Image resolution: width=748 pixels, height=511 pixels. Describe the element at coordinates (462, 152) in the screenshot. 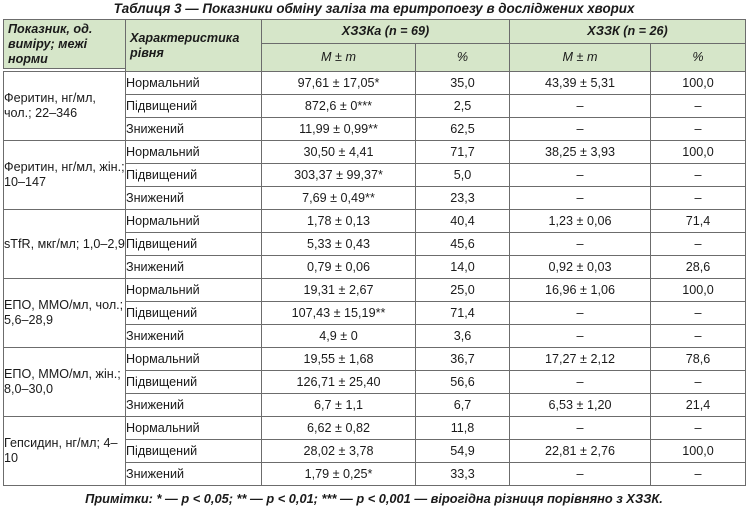

I see `group-a-pct-cell: 71,7` at that location.